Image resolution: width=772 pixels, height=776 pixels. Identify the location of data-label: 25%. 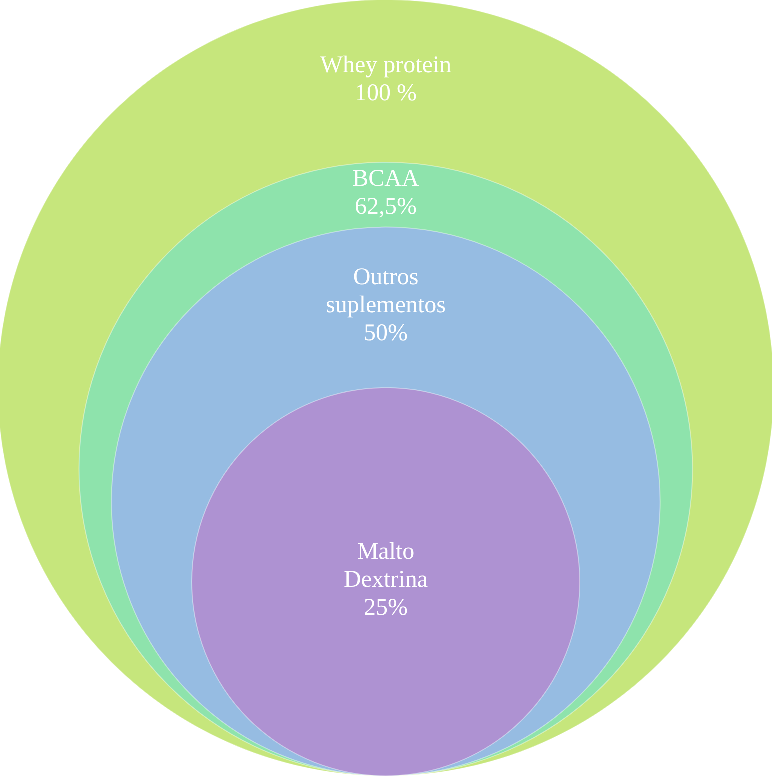
(386, 608).